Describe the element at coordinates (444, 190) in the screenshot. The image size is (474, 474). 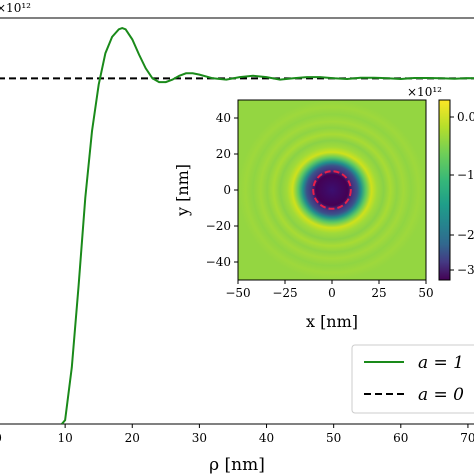
I see `colorbar` at that location.